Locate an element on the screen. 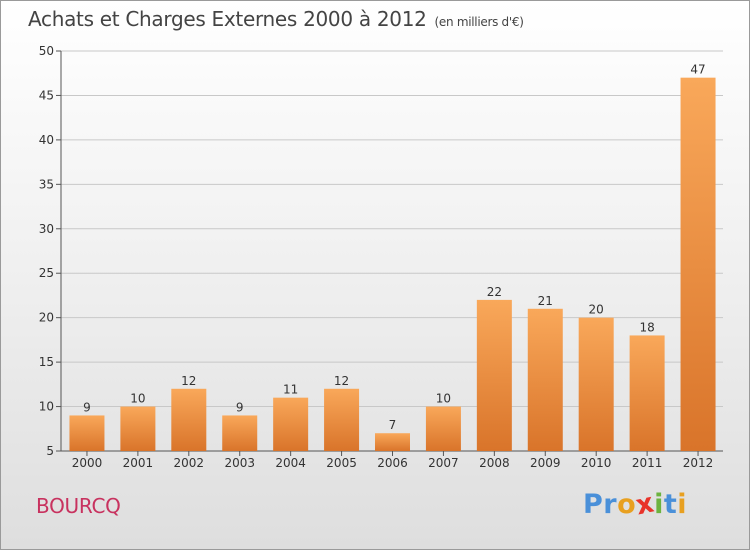 This screenshot has height=550, width=750. x-tick-label-2007: 2007 is located at coordinates (443, 463).